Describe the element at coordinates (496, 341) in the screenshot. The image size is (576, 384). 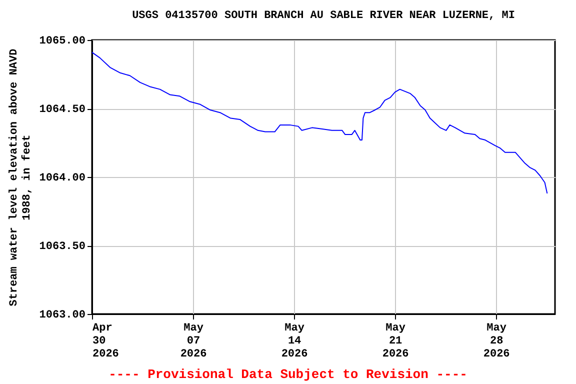
I see `x-tick-label: May 28 2026` at that location.